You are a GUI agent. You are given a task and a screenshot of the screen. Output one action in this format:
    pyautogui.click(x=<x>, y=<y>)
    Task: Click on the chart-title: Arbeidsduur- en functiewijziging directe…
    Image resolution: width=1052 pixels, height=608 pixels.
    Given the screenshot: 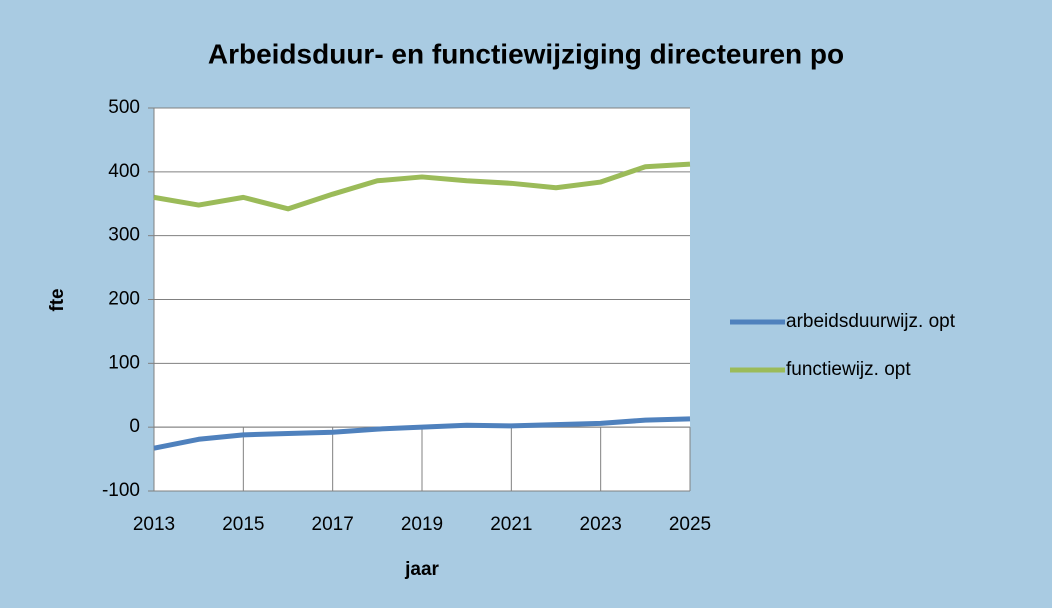 What is the action you would take?
    pyautogui.click(x=526, y=53)
    